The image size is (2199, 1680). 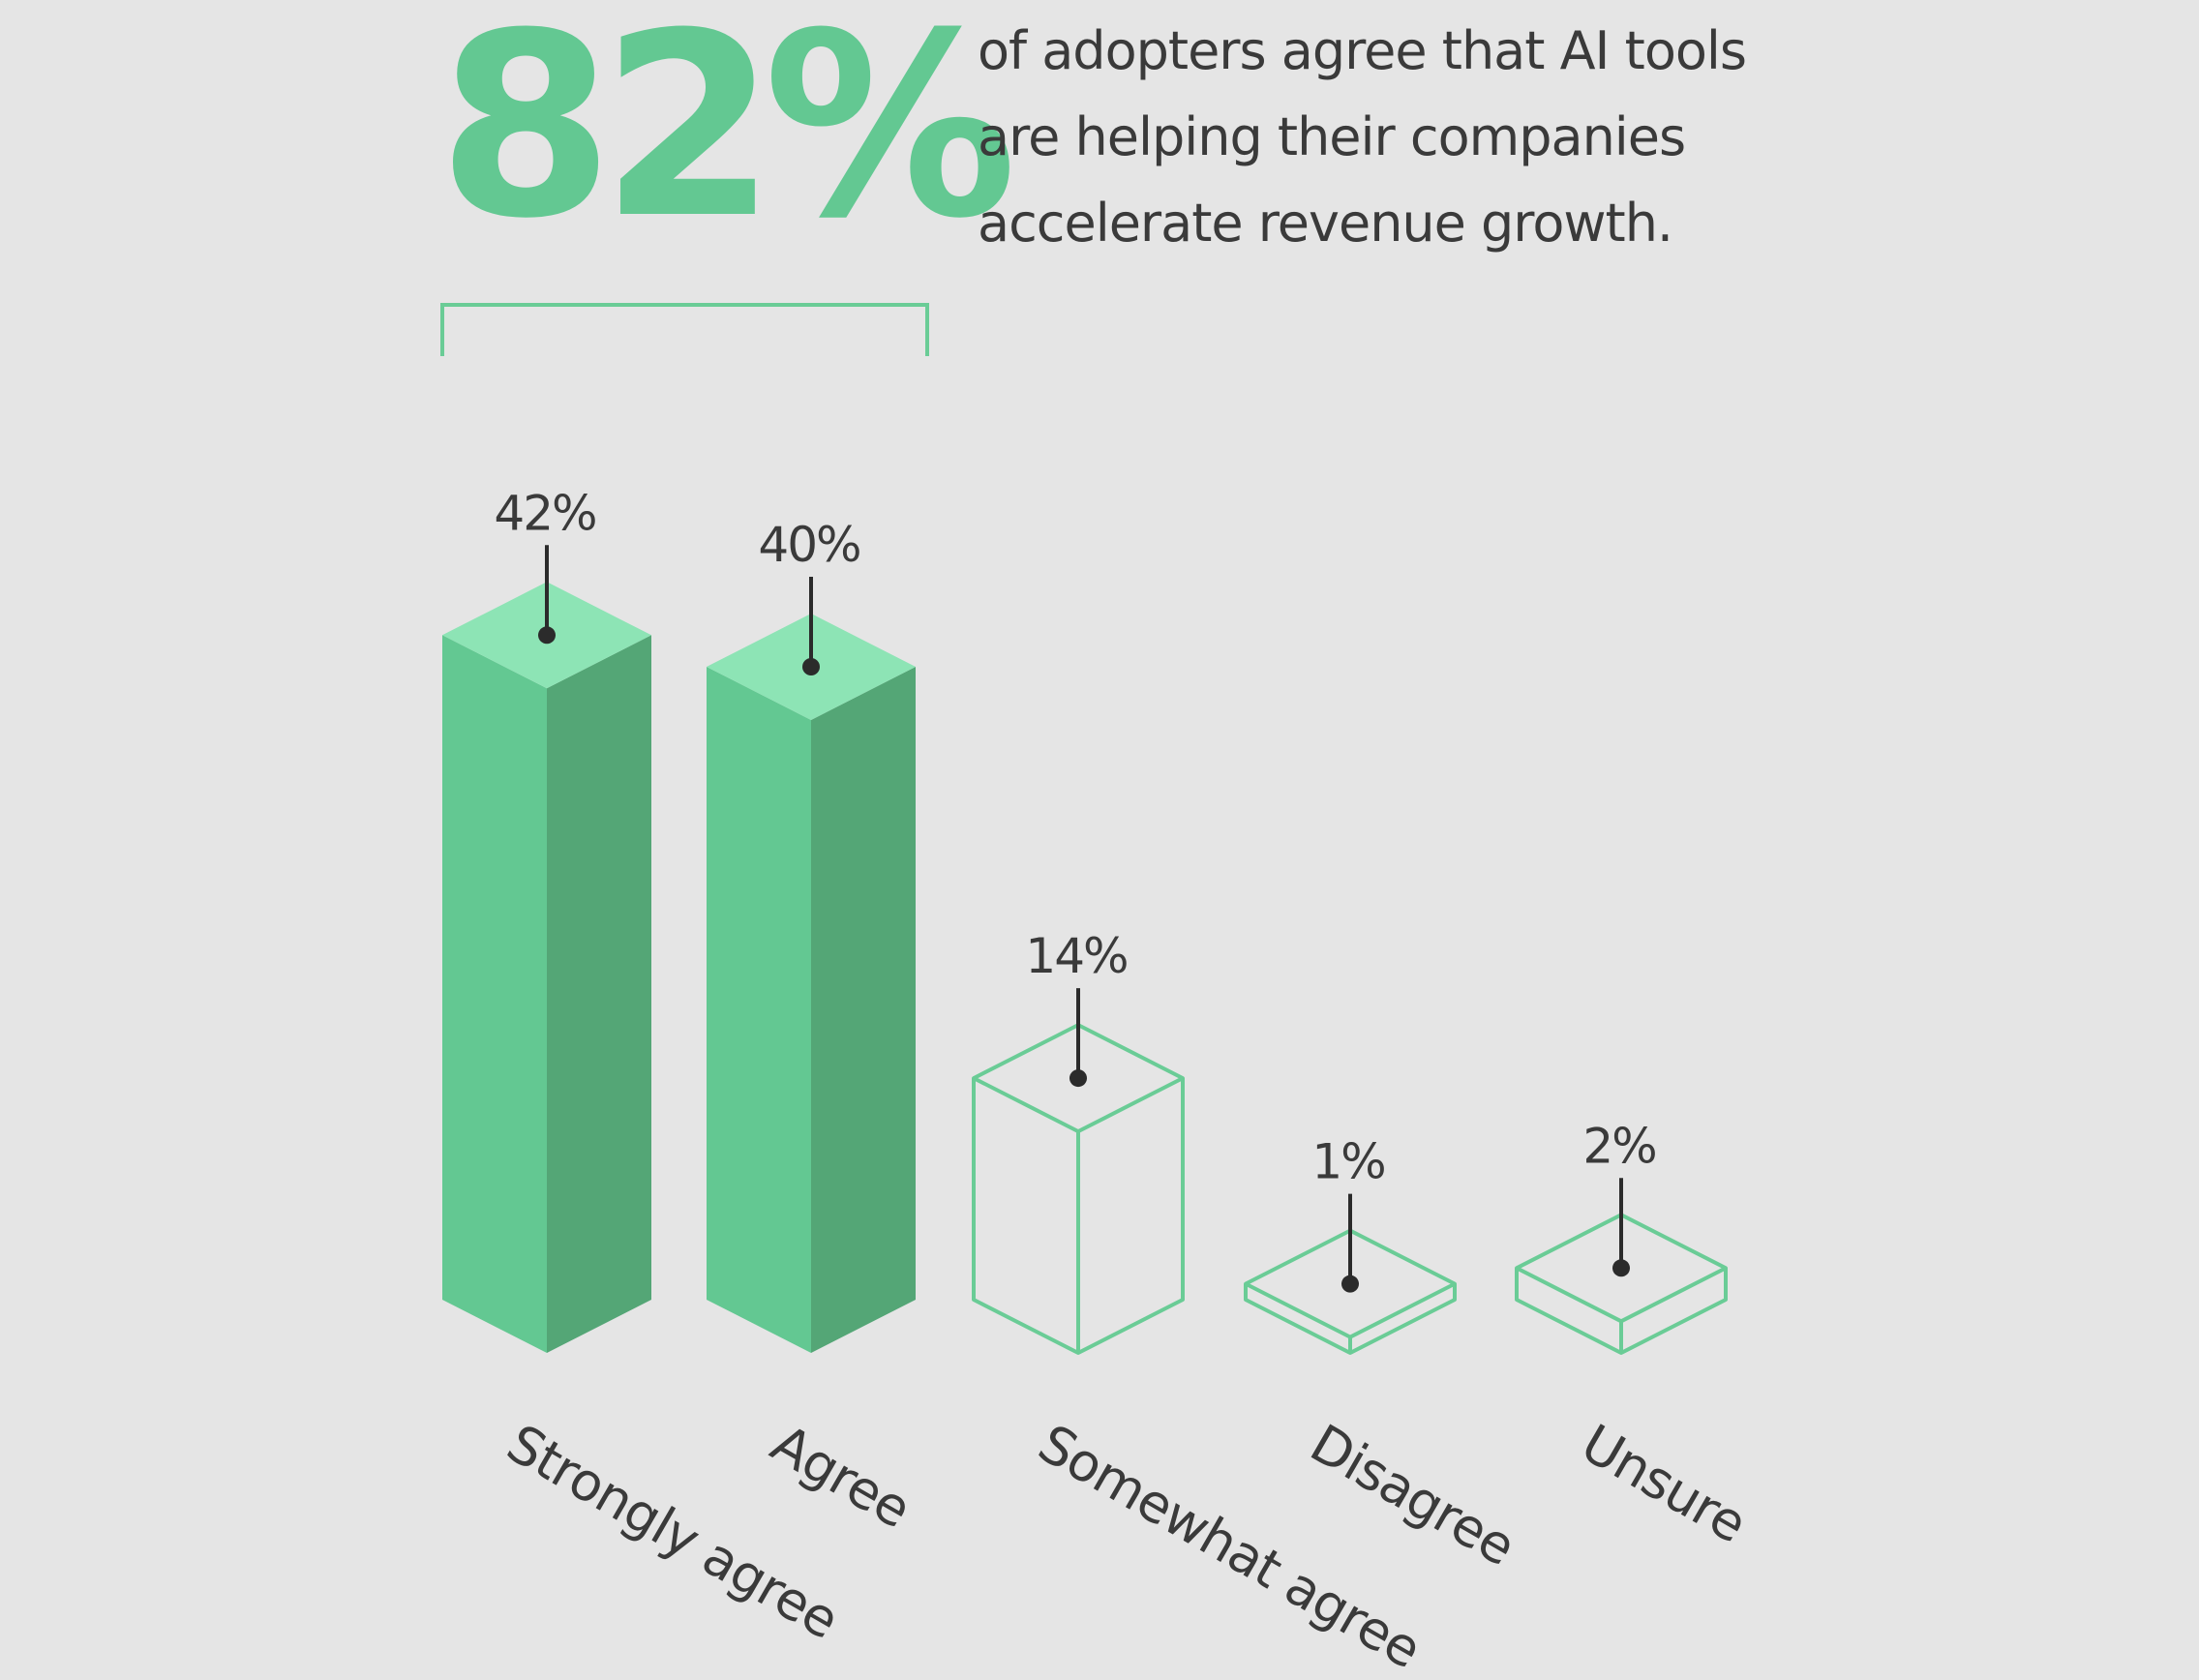 I want to click on value-label-disagree: 1%, so click(x=1347, y=1162).